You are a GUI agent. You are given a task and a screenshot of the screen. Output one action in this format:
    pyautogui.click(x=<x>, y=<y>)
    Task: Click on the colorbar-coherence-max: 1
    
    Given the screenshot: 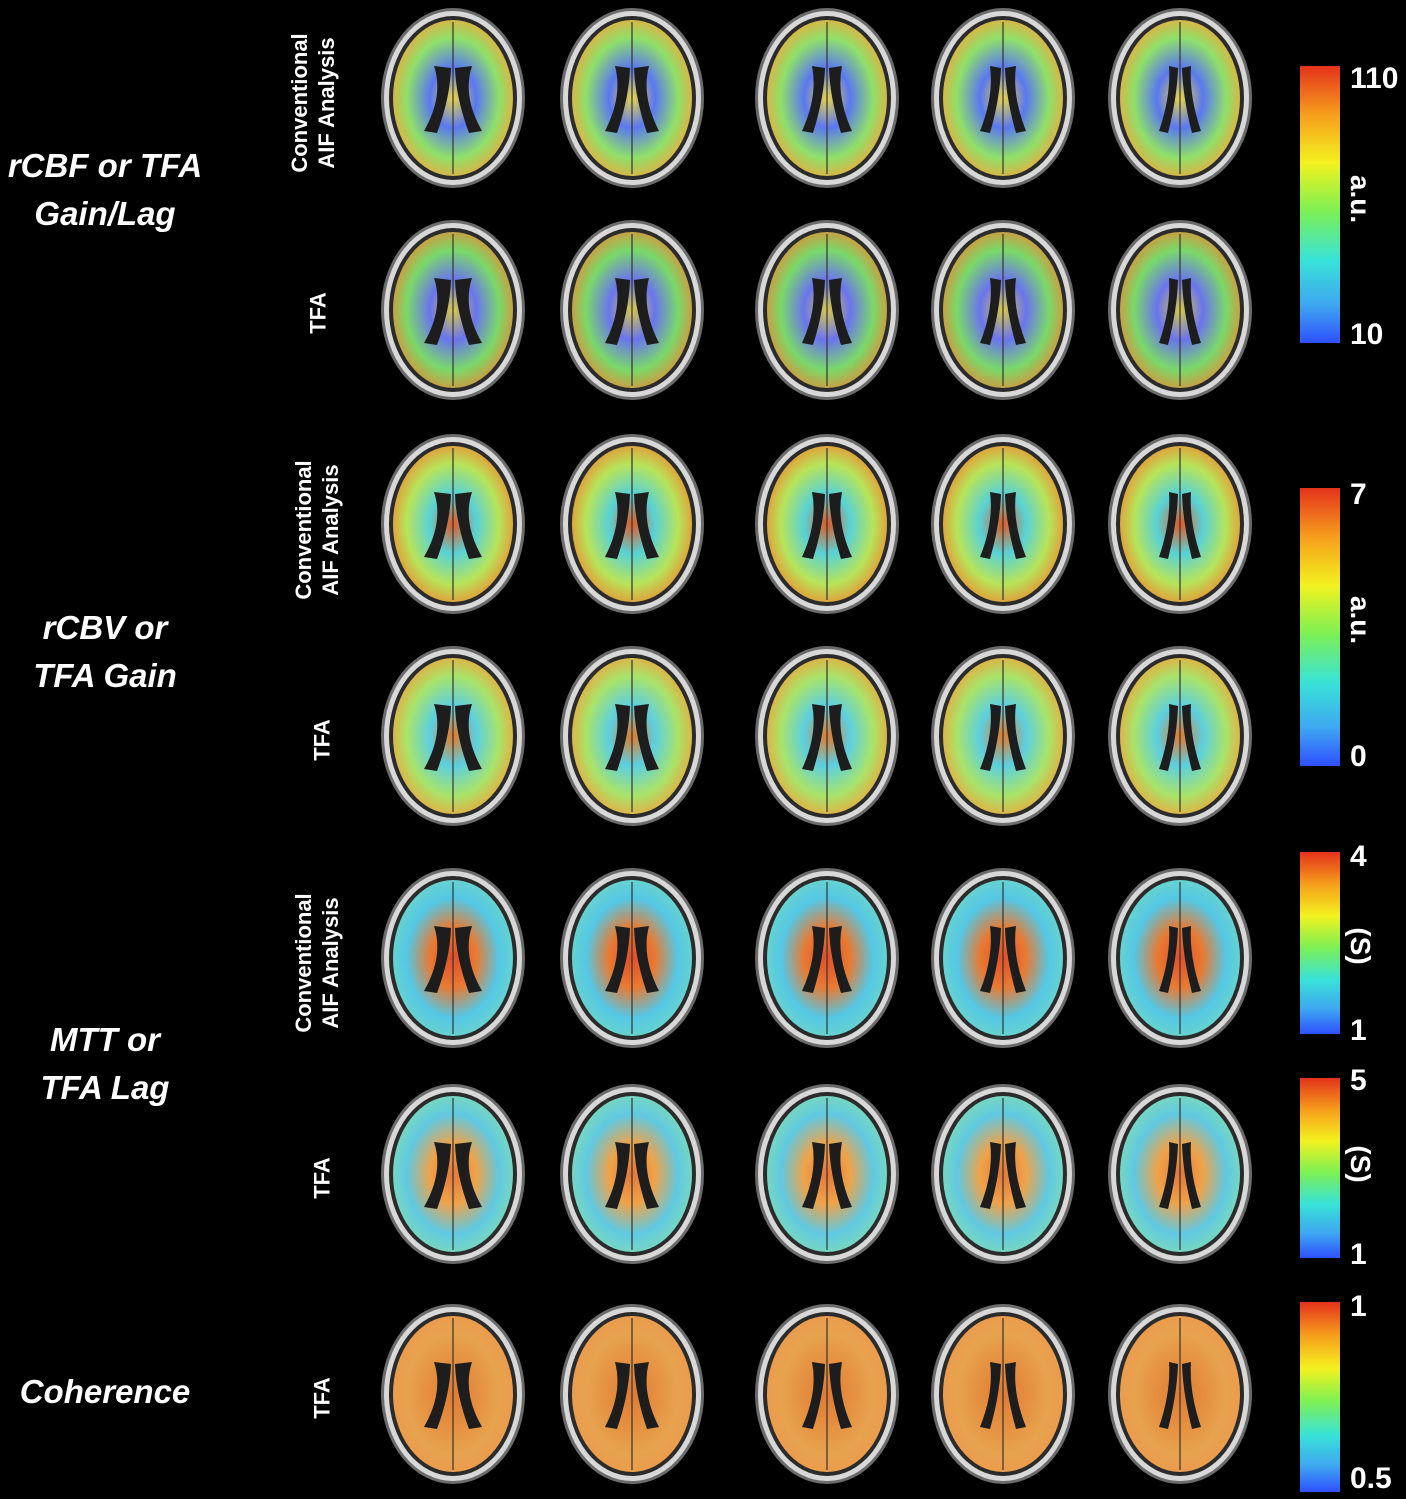 What is the action you would take?
    pyautogui.click(x=1358, y=1306)
    